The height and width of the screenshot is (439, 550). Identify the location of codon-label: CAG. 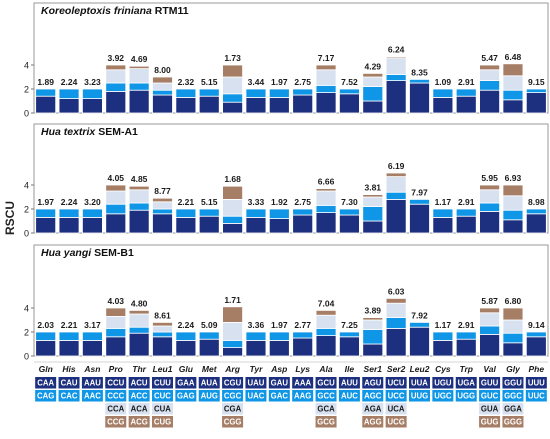
(45, 396).